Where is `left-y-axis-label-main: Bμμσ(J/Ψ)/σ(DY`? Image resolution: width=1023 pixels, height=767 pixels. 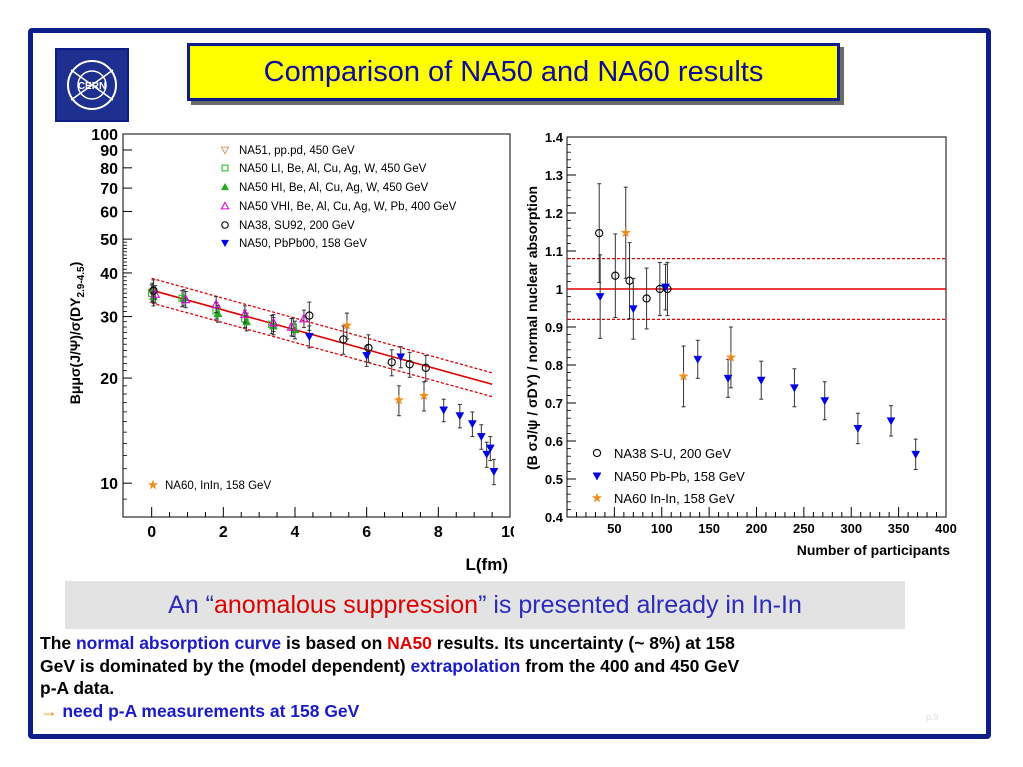
left-y-axis-label-main: Bμμσ(J/Ψ)/σ(DY is located at coordinates (75, 350).